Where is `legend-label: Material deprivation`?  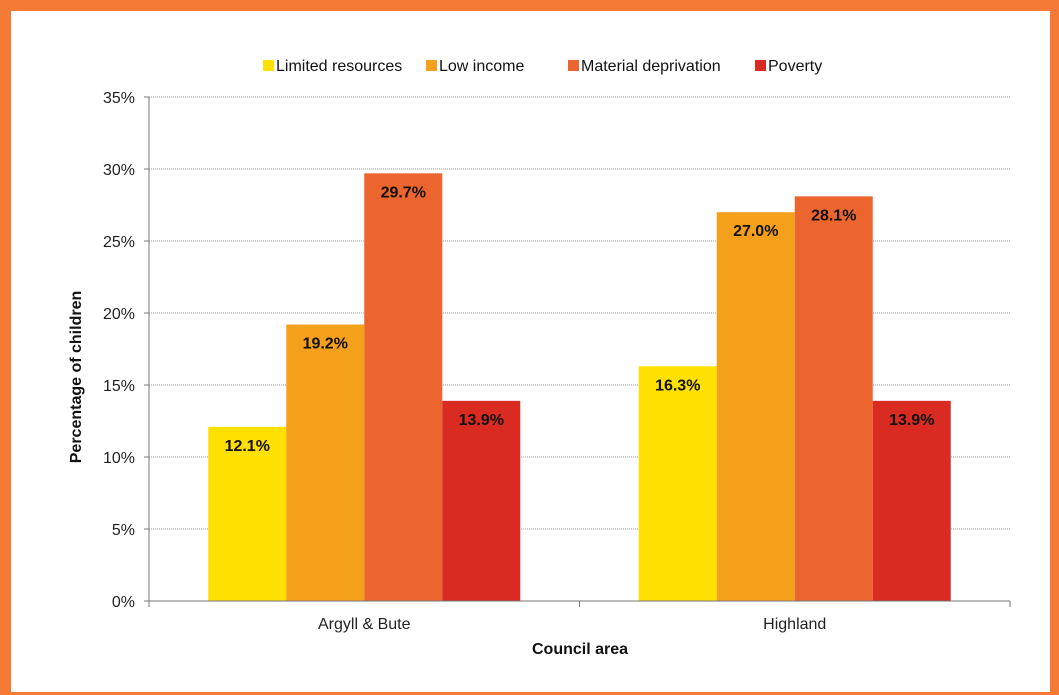 legend-label: Material deprivation is located at coordinates (651, 66).